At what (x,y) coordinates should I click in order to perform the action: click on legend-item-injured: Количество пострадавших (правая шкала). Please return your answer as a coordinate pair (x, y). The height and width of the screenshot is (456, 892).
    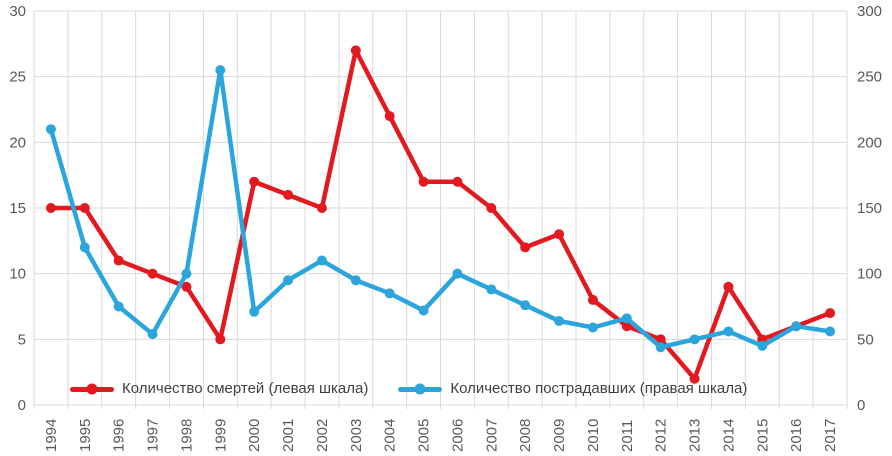
    Looking at the image, I should click on (572, 388).